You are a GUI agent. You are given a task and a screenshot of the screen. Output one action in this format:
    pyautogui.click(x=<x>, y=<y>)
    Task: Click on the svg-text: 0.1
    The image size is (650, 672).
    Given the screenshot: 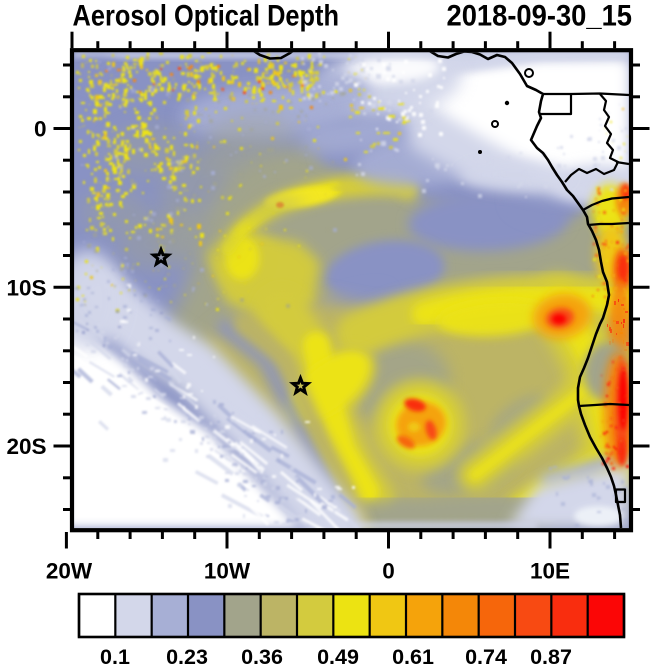 What is the action you would take?
    pyautogui.click(x=115, y=656)
    